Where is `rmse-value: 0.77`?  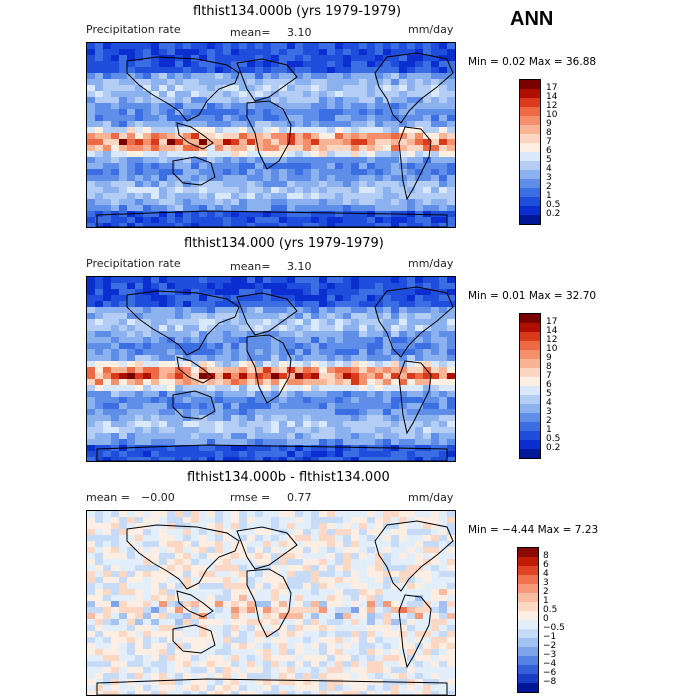 rmse-value: 0.77 is located at coordinates (299, 497).